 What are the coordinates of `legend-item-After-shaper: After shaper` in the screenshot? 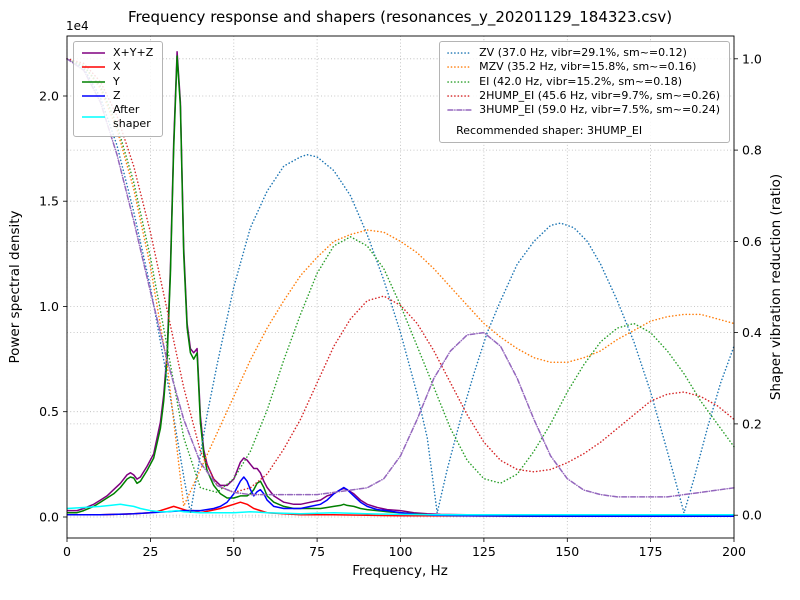 It's located at (117, 117).